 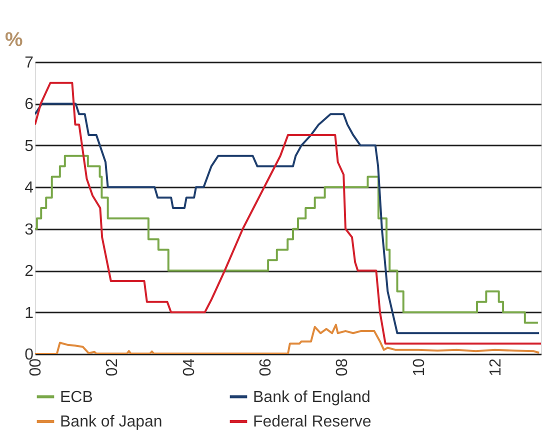 What do you see at coordinates (312, 422) in the screenshot?
I see `legend-label: Federal Reserve` at bounding box center [312, 422].